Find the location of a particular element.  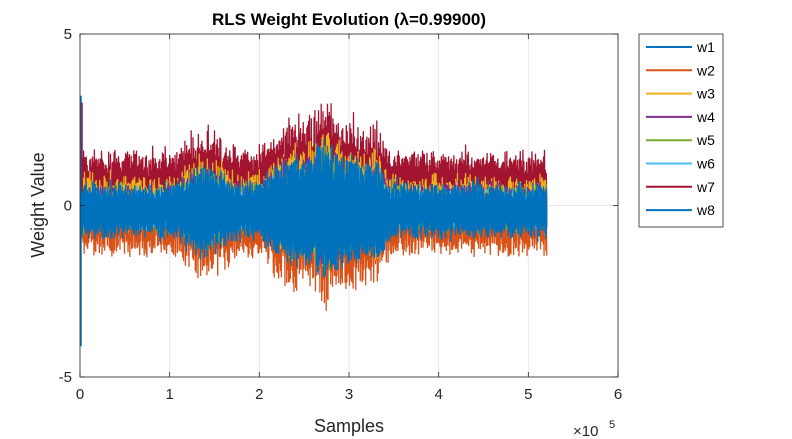

legend-label-w8: w8 is located at coordinates (705, 210).